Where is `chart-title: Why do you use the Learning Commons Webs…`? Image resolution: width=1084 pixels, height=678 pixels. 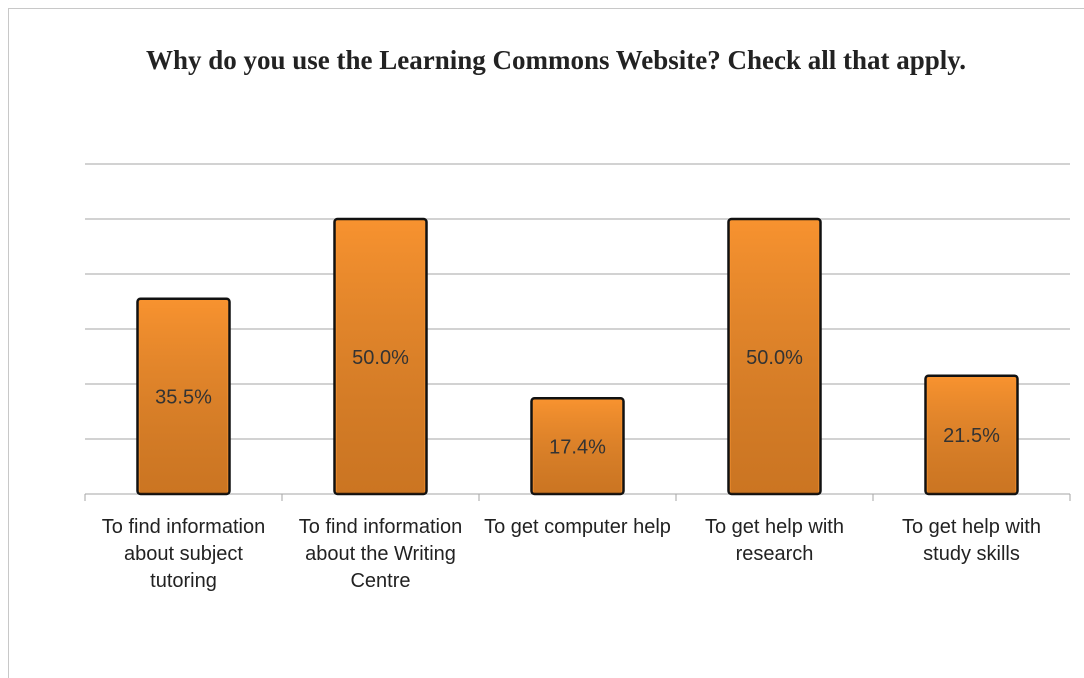
chart-title: Why do you use the Learning Commons Webs… is located at coordinates (556, 60).